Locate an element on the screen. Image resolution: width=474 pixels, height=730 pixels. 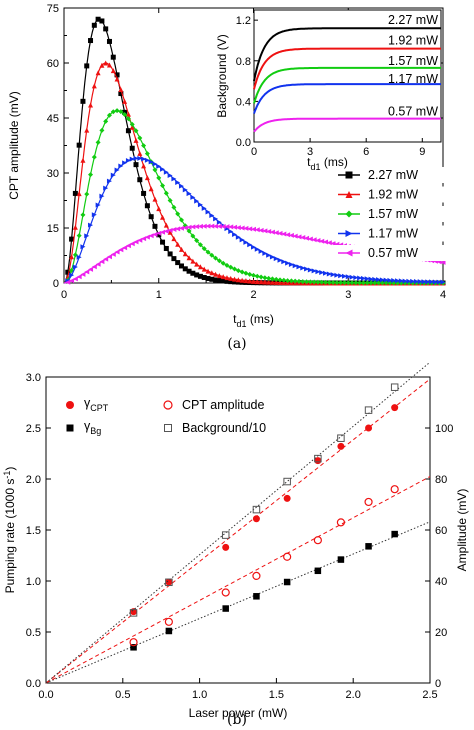
legend-marker-a is located at coordinates (349, 233).